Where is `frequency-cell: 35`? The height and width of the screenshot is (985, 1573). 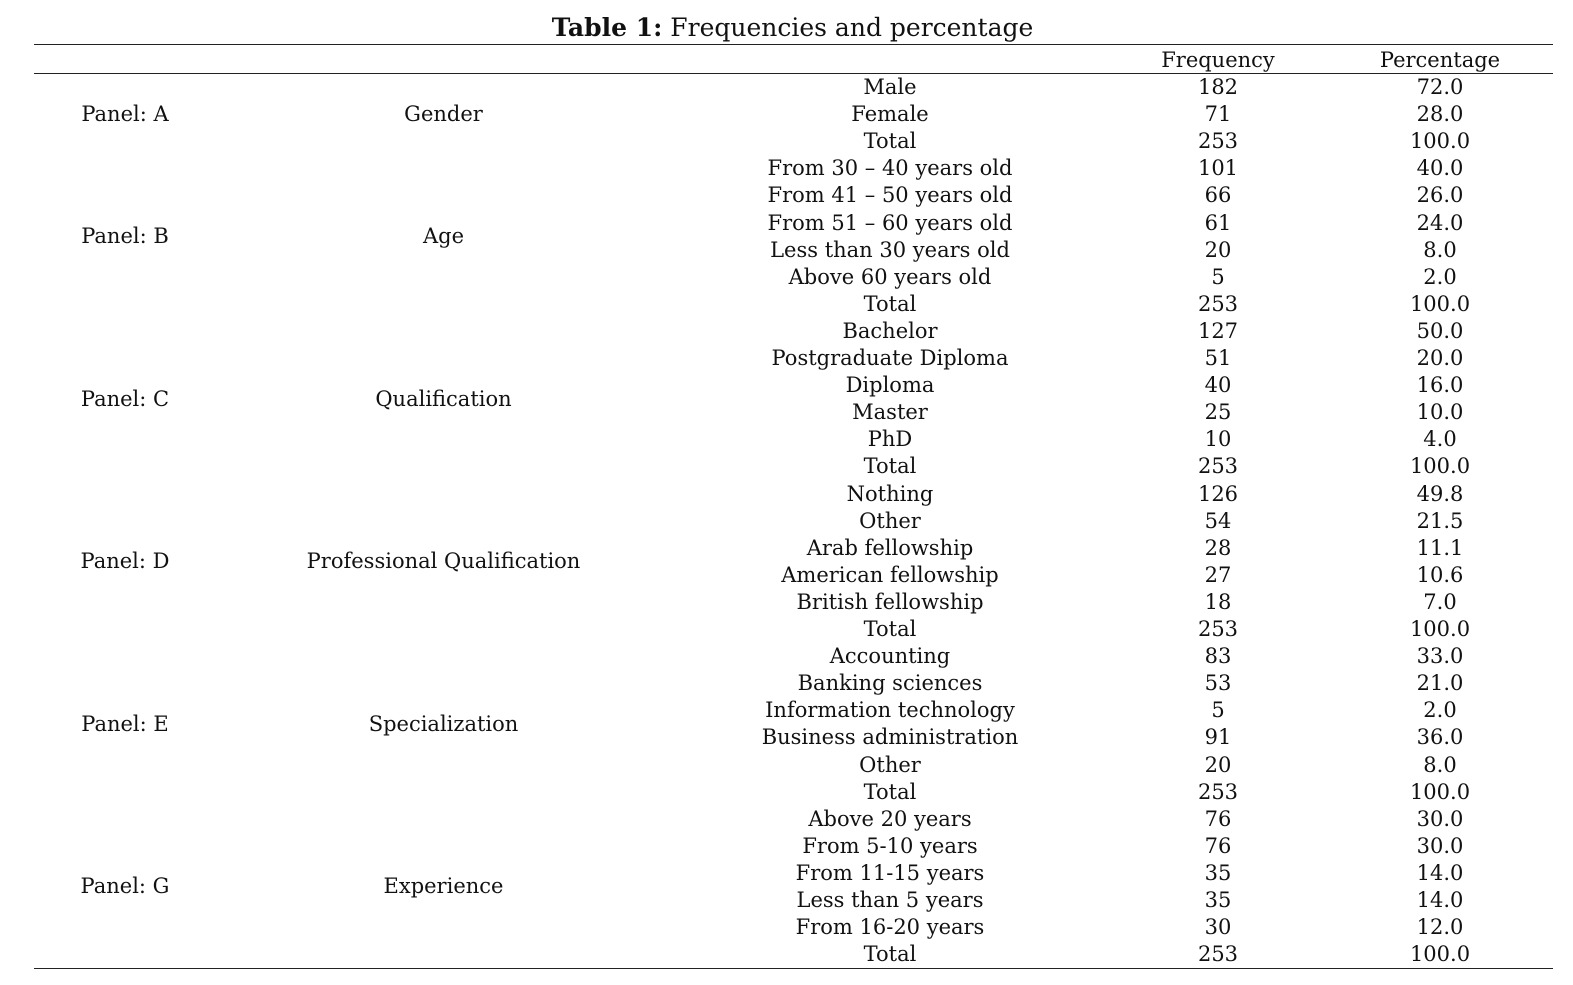 frequency-cell: 35 is located at coordinates (1218, 872).